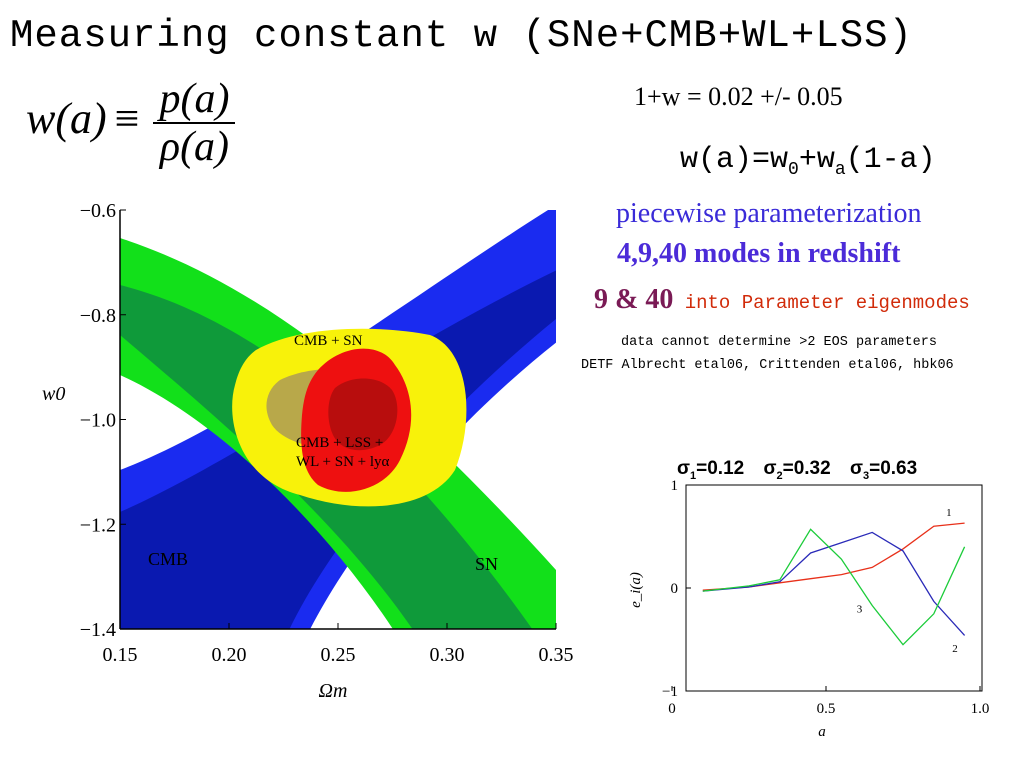  Describe the element at coordinates (955, 649) in the screenshot. I see `eigen-line-label-2: 2` at that location.